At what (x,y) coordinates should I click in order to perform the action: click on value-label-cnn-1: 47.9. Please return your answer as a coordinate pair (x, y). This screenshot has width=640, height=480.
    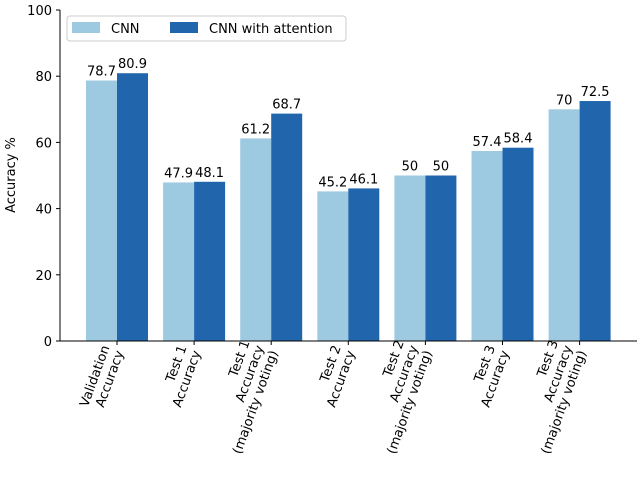
    Looking at the image, I should click on (178, 173).